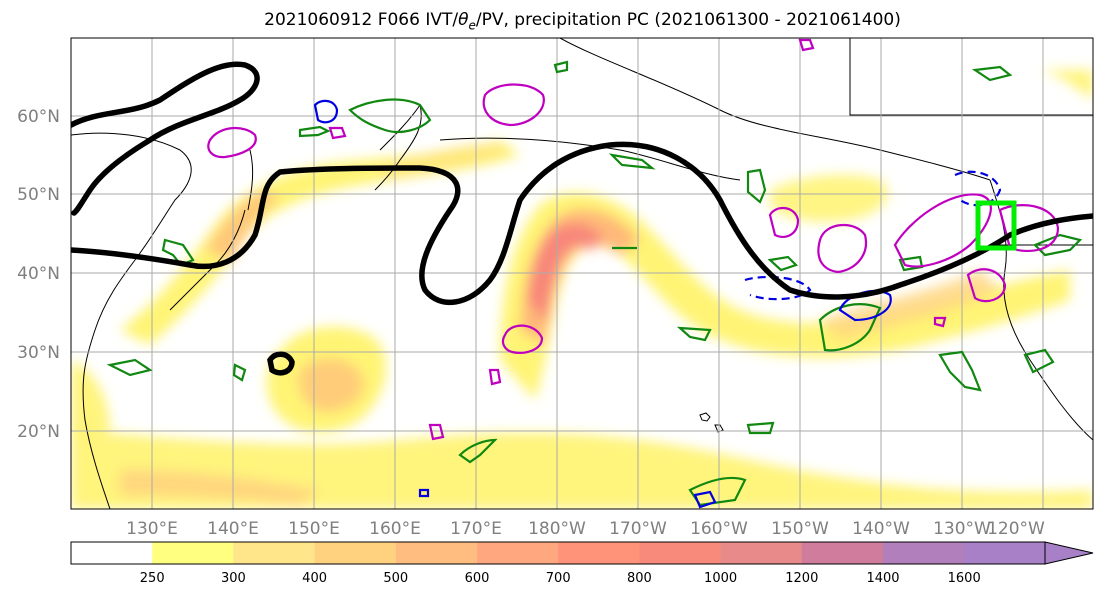 The image size is (1105, 603). What do you see at coordinates (331, 385) in the screenshot?
I see `ivt-blob-west-core` at bounding box center [331, 385].